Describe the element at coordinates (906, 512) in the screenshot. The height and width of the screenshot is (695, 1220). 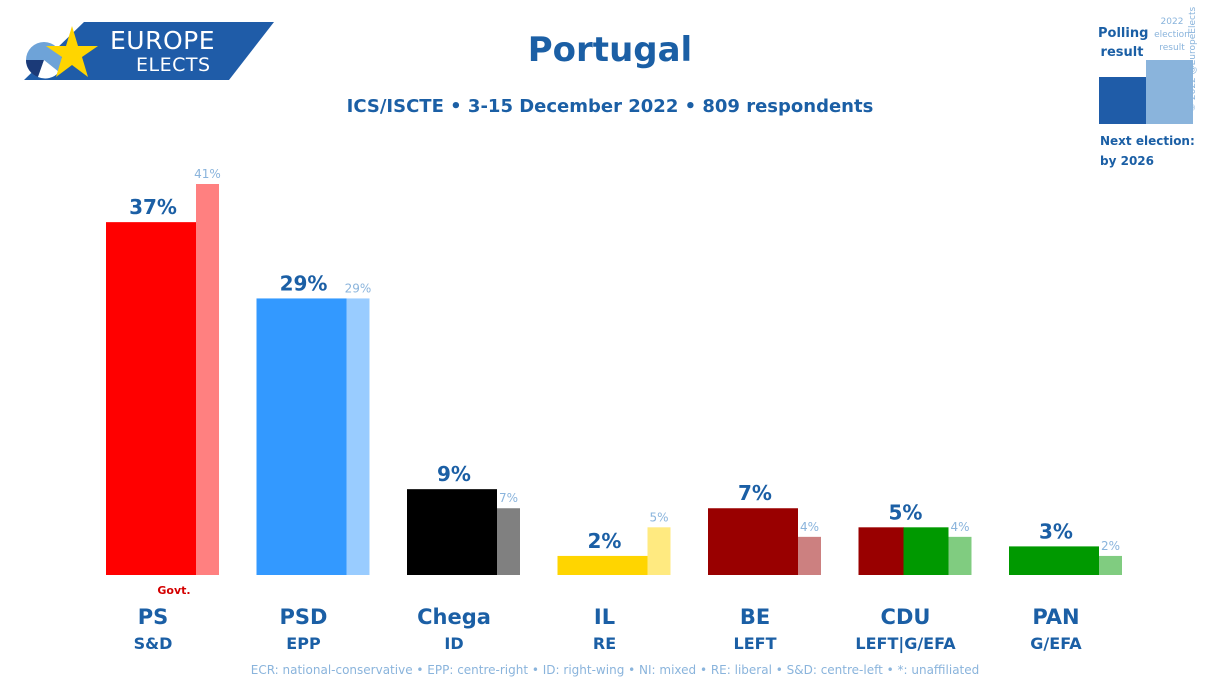
I see `poll-value-cdu: 5%` at that location.